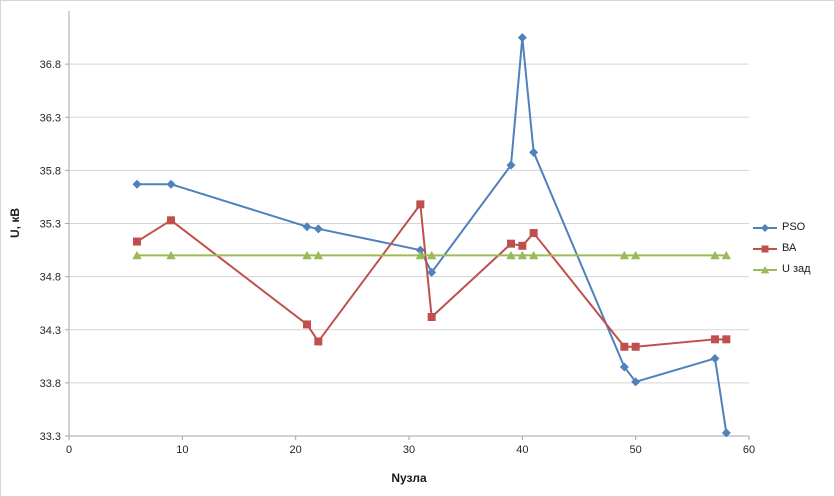  Describe the element at coordinates (50, 171) in the screenshot. I see `y-tick-label: 35.8` at that location.